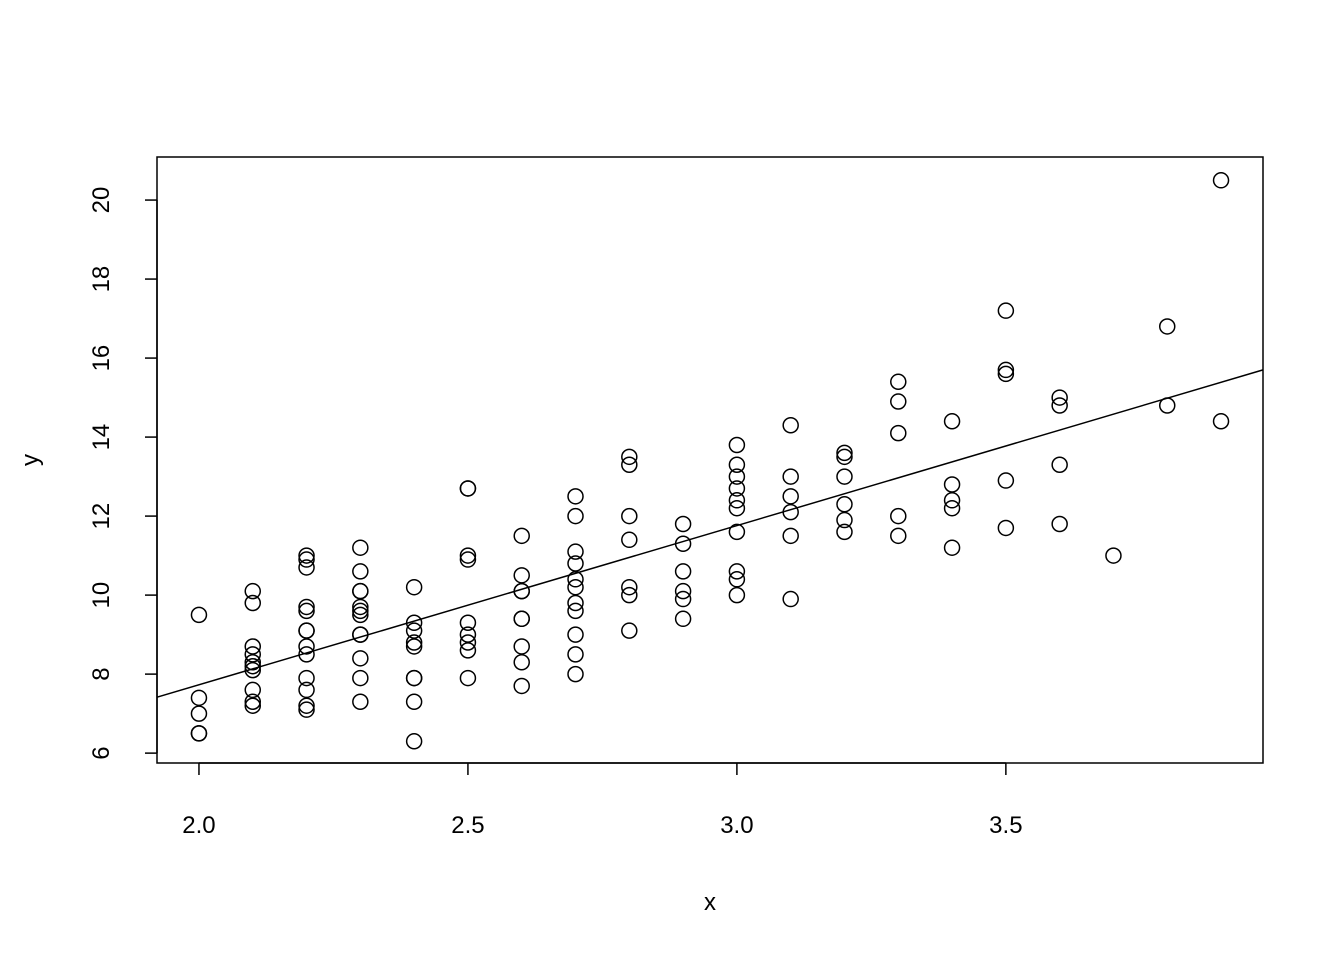 This screenshot has height=965, width=1344. What do you see at coordinates (123, 473) in the screenshot?
I see `y-axis: 6 8 10 12 14 16 18 20` at bounding box center [123, 473].